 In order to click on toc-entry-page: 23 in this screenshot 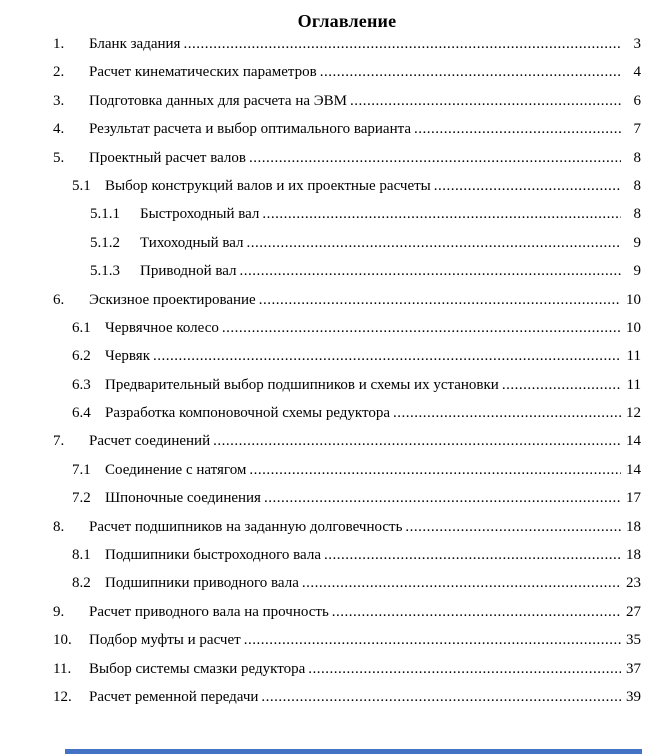, I will do `click(633, 583)`.